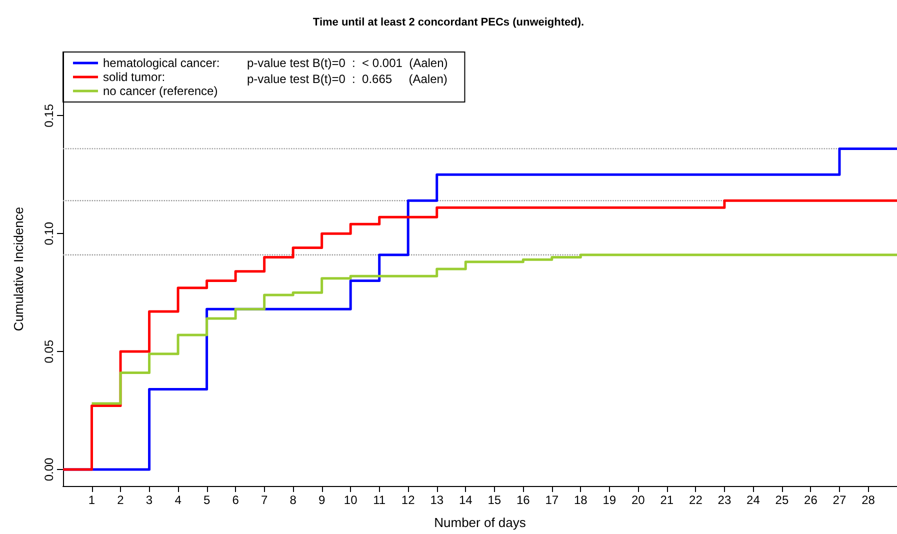 The width and height of the screenshot is (897, 534). Describe the element at coordinates (437, 500) in the screenshot. I see `x-tick-label: 13` at that location.